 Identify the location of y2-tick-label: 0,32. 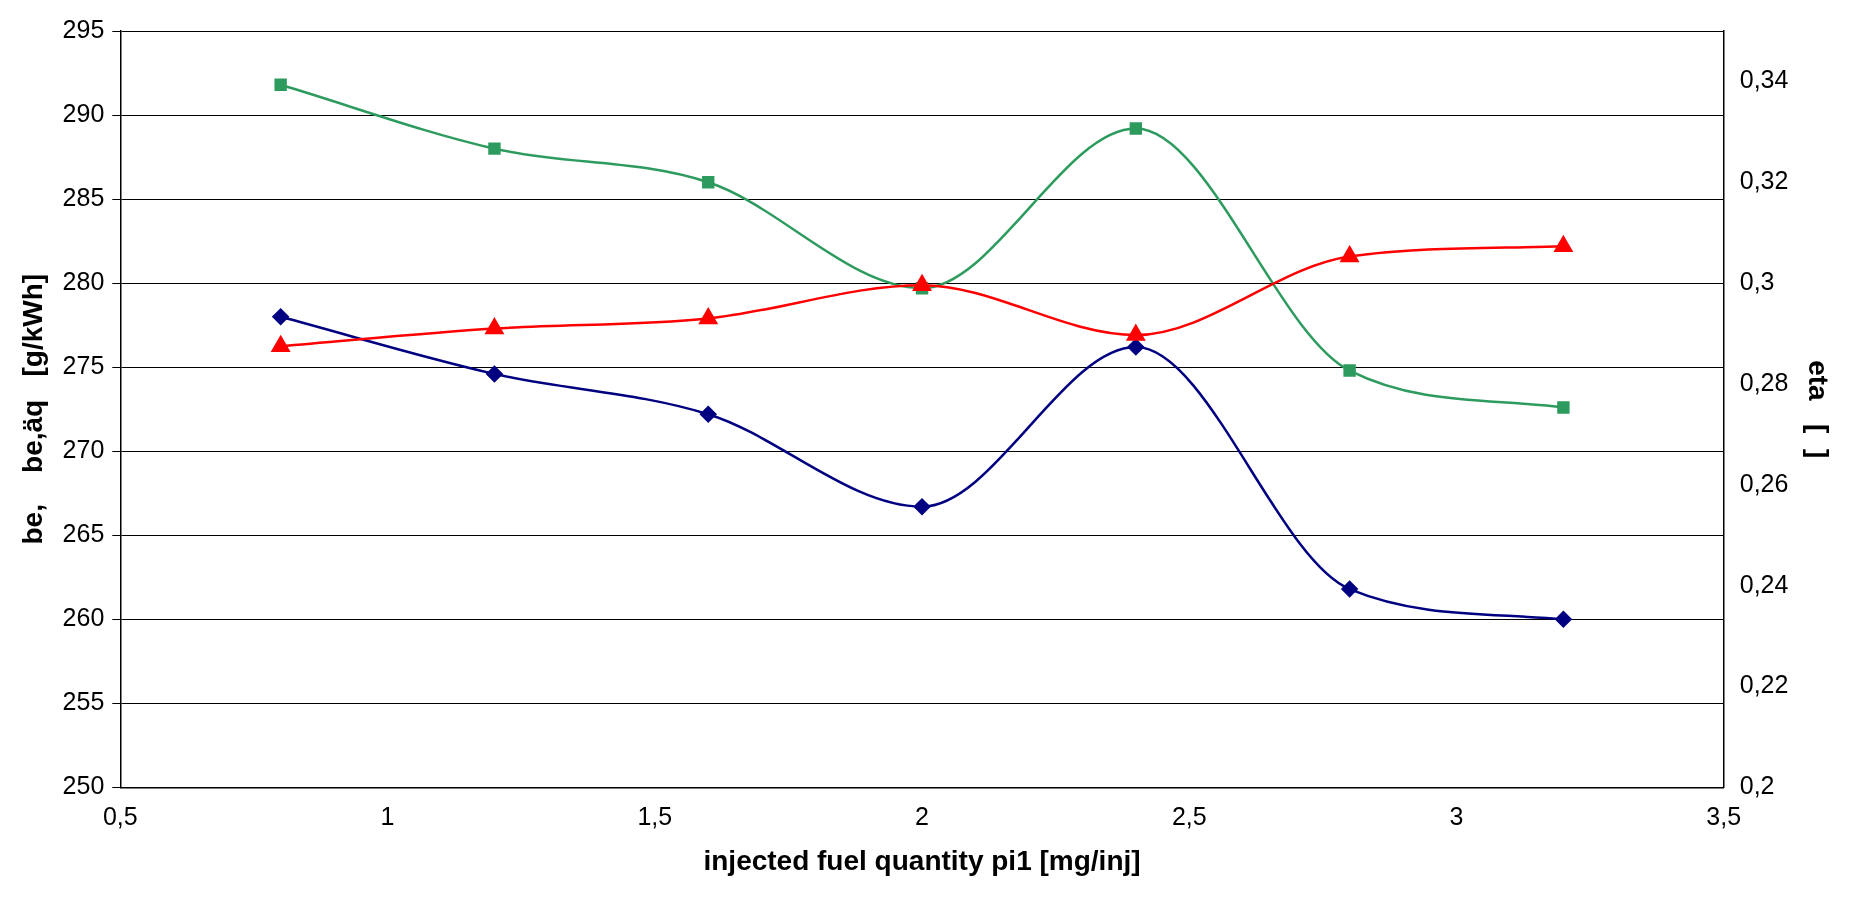
(1764, 180).